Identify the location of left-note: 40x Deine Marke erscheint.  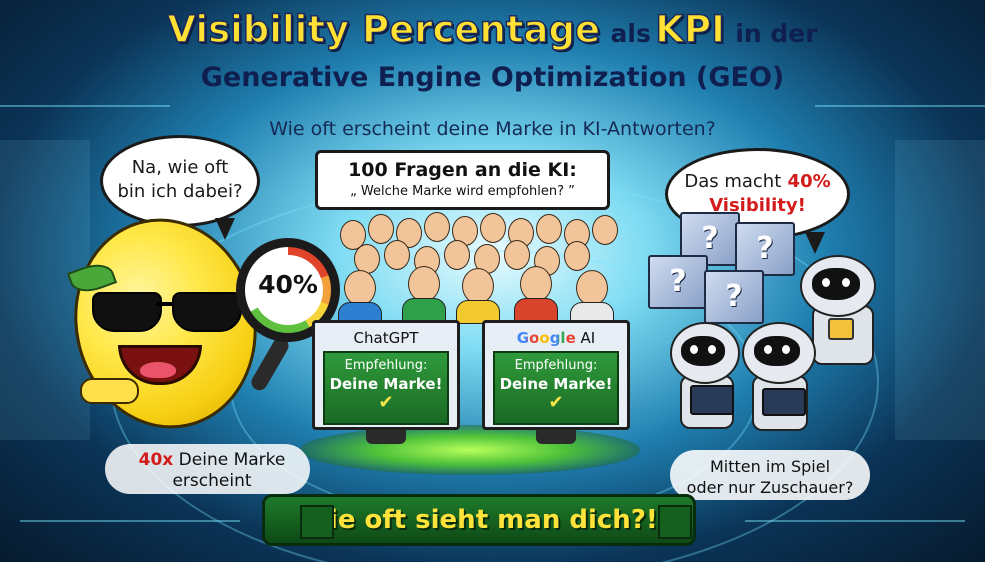
(212, 471).